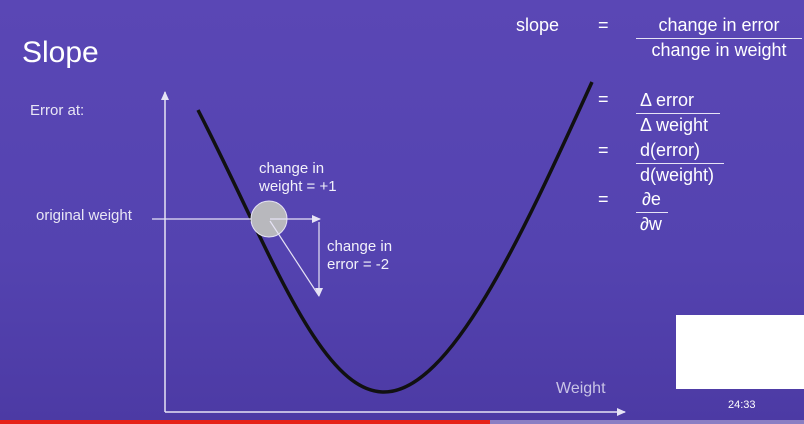  What do you see at coordinates (57, 110) in the screenshot?
I see `y-axis-label: Error at:` at bounding box center [57, 110].